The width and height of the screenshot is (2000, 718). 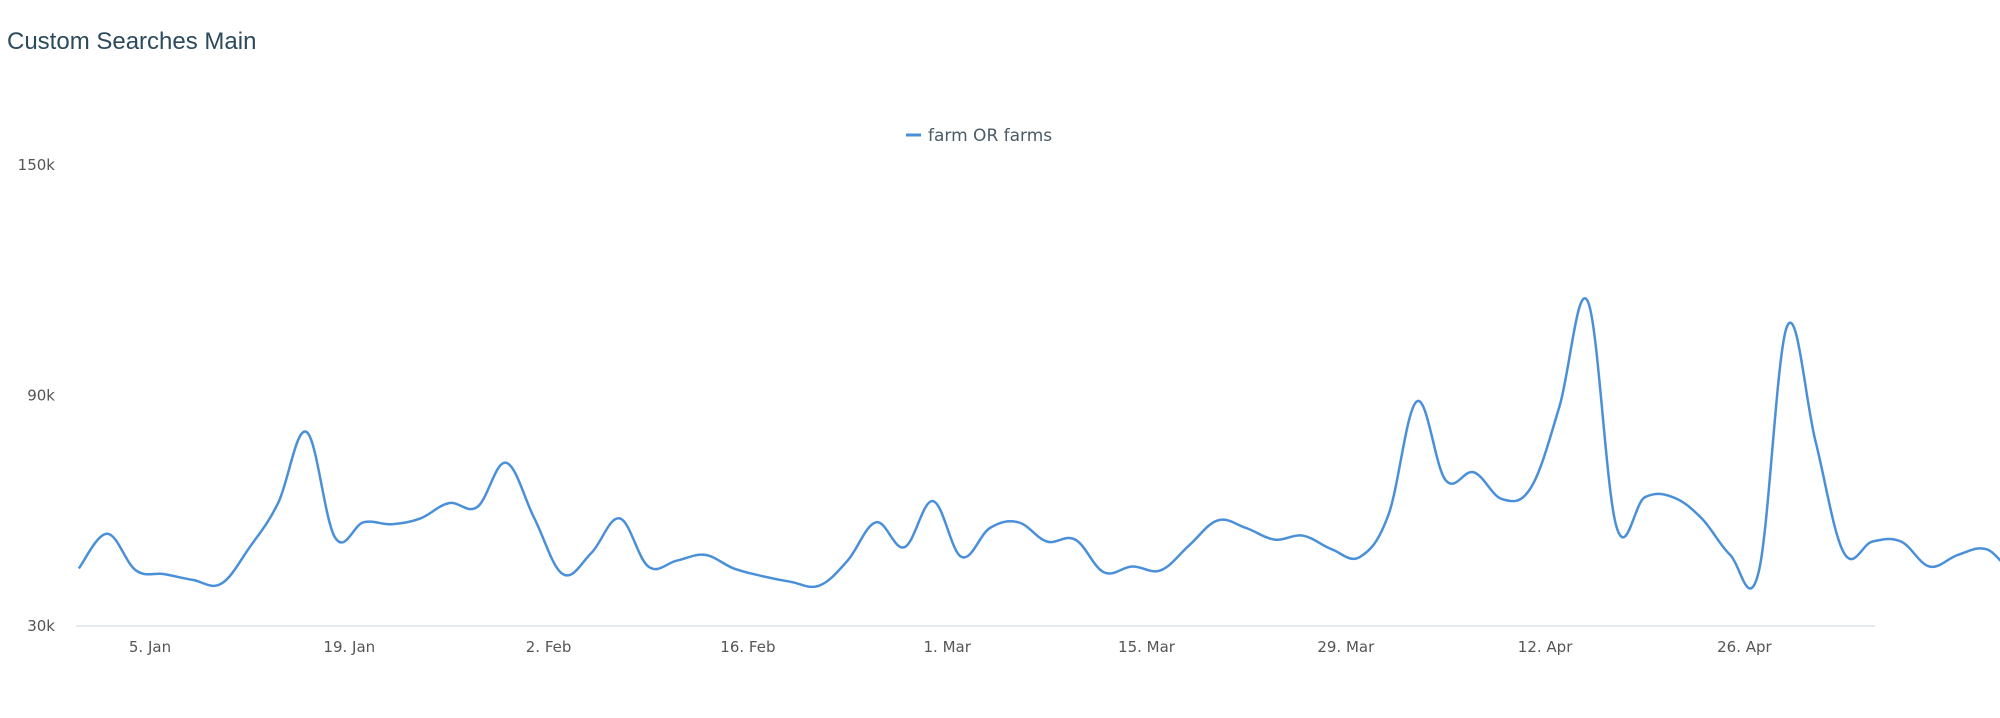 I want to click on legend: farm OR farms, so click(x=979, y=136).